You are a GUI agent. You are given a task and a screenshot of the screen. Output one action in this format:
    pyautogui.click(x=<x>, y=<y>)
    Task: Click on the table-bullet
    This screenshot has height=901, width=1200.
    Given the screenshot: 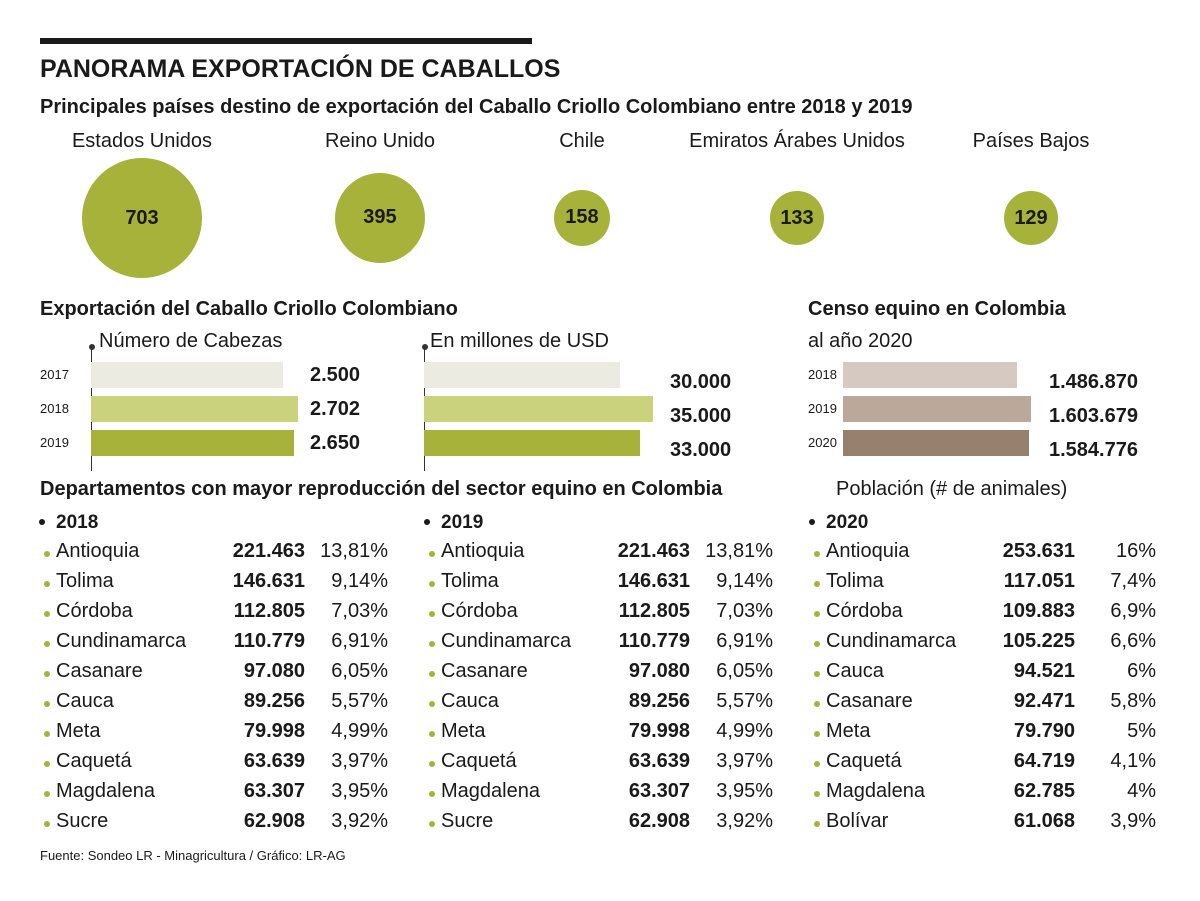 What is the action you would take?
    pyautogui.click(x=427, y=522)
    